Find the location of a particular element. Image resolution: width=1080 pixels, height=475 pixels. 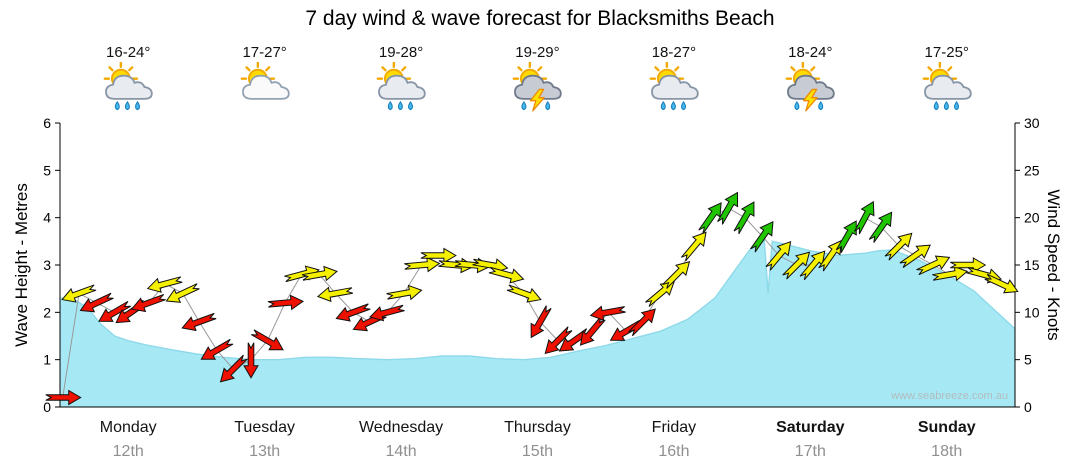

wave-tick-label: 3 is located at coordinates (47, 265).